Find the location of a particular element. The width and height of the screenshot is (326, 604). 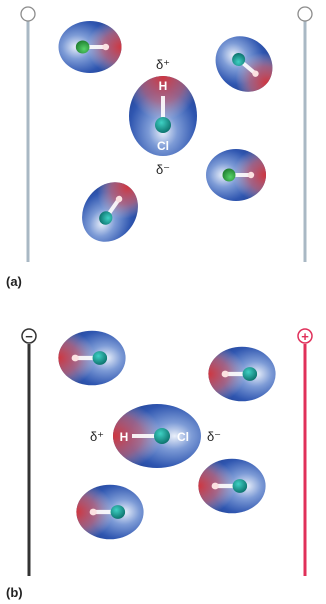

featured-hcl-molecule-b: H Cl δ⁺ δ⁻ is located at coordinates (155, 436).